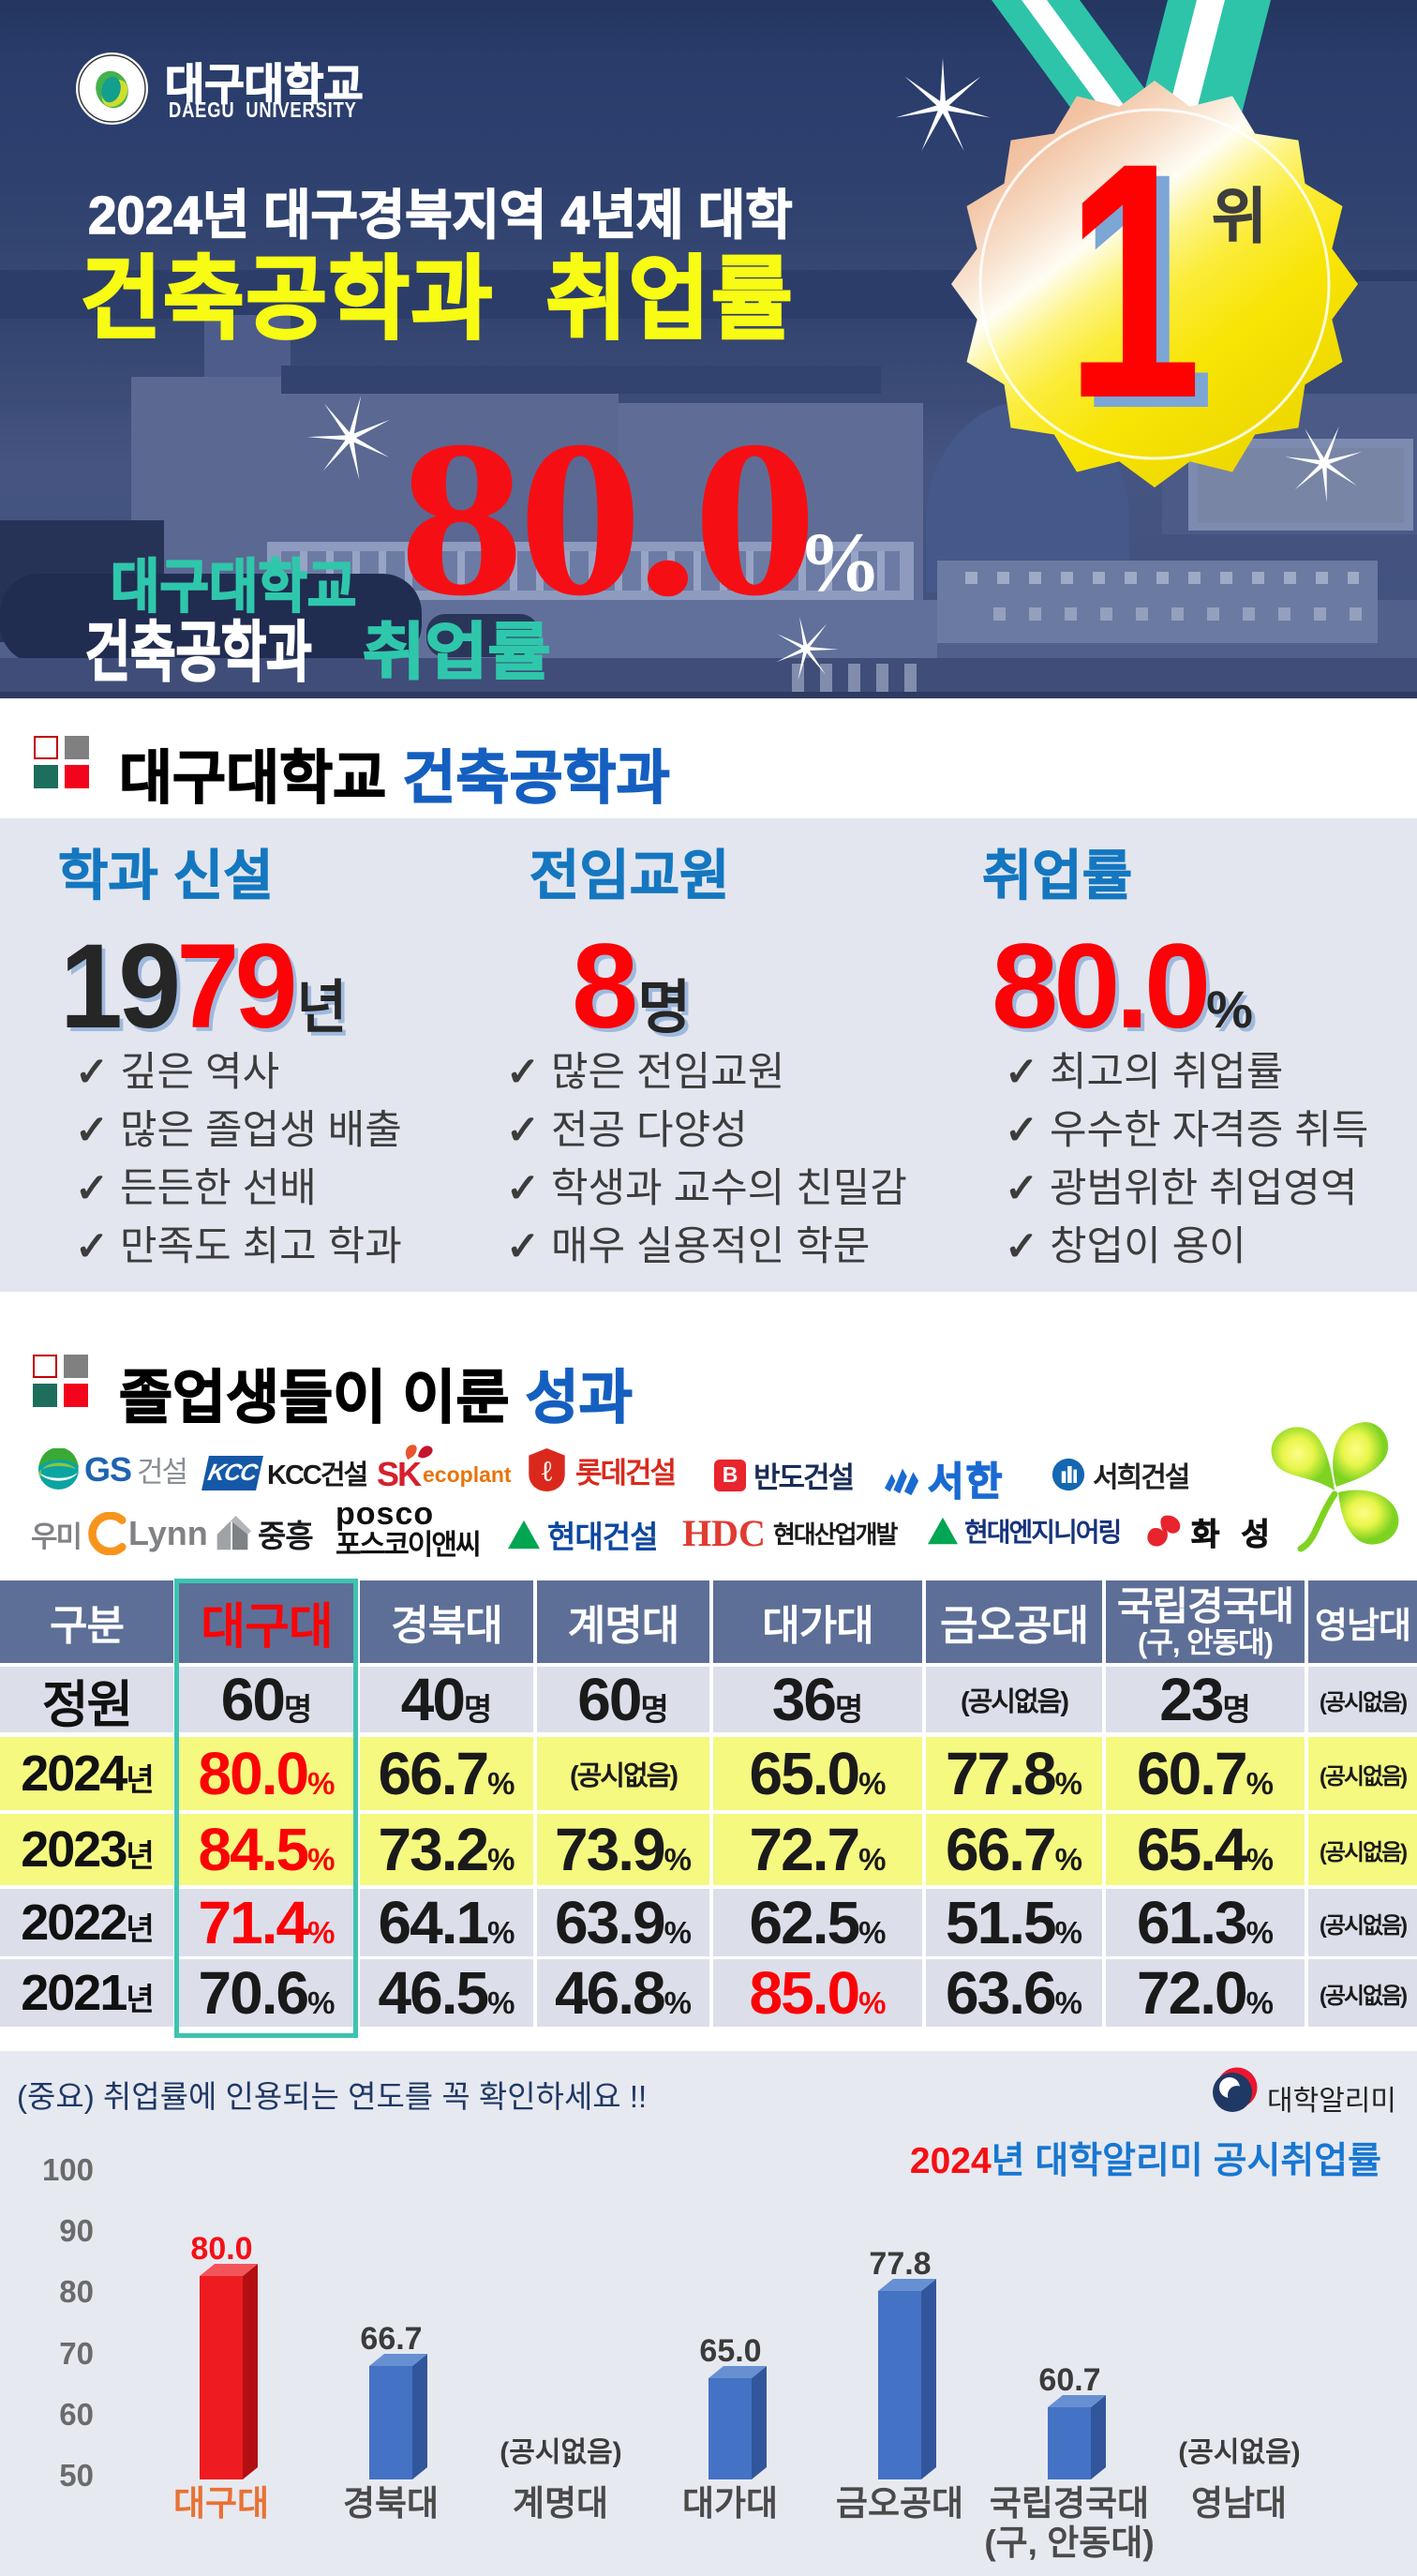 This screenshot has height=2576, width=1417. What do you see at coordinates (548, 1472) in the screenshot?
I see `svg-text: ℓ` at bounding box center [548, 1472].